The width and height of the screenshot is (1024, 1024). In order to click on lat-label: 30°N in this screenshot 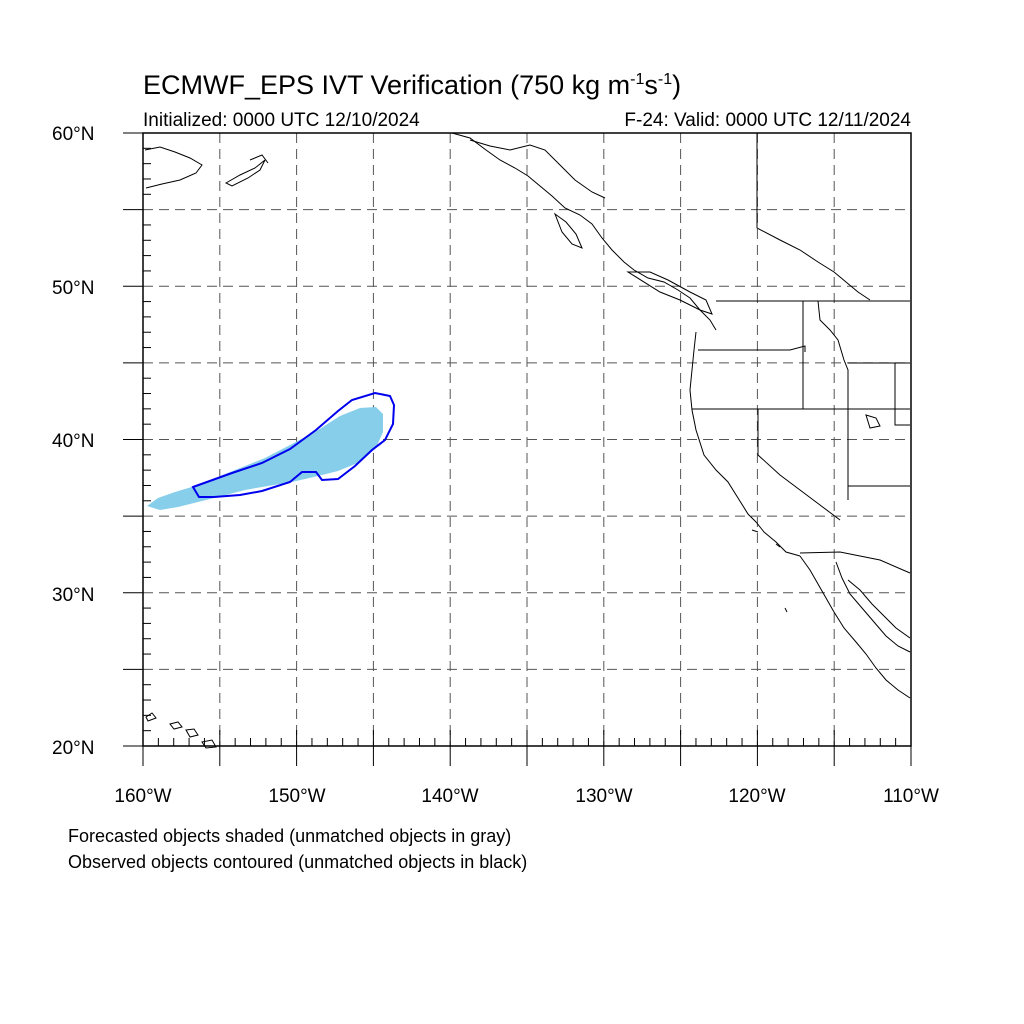, I will do `click(73, 595)`.